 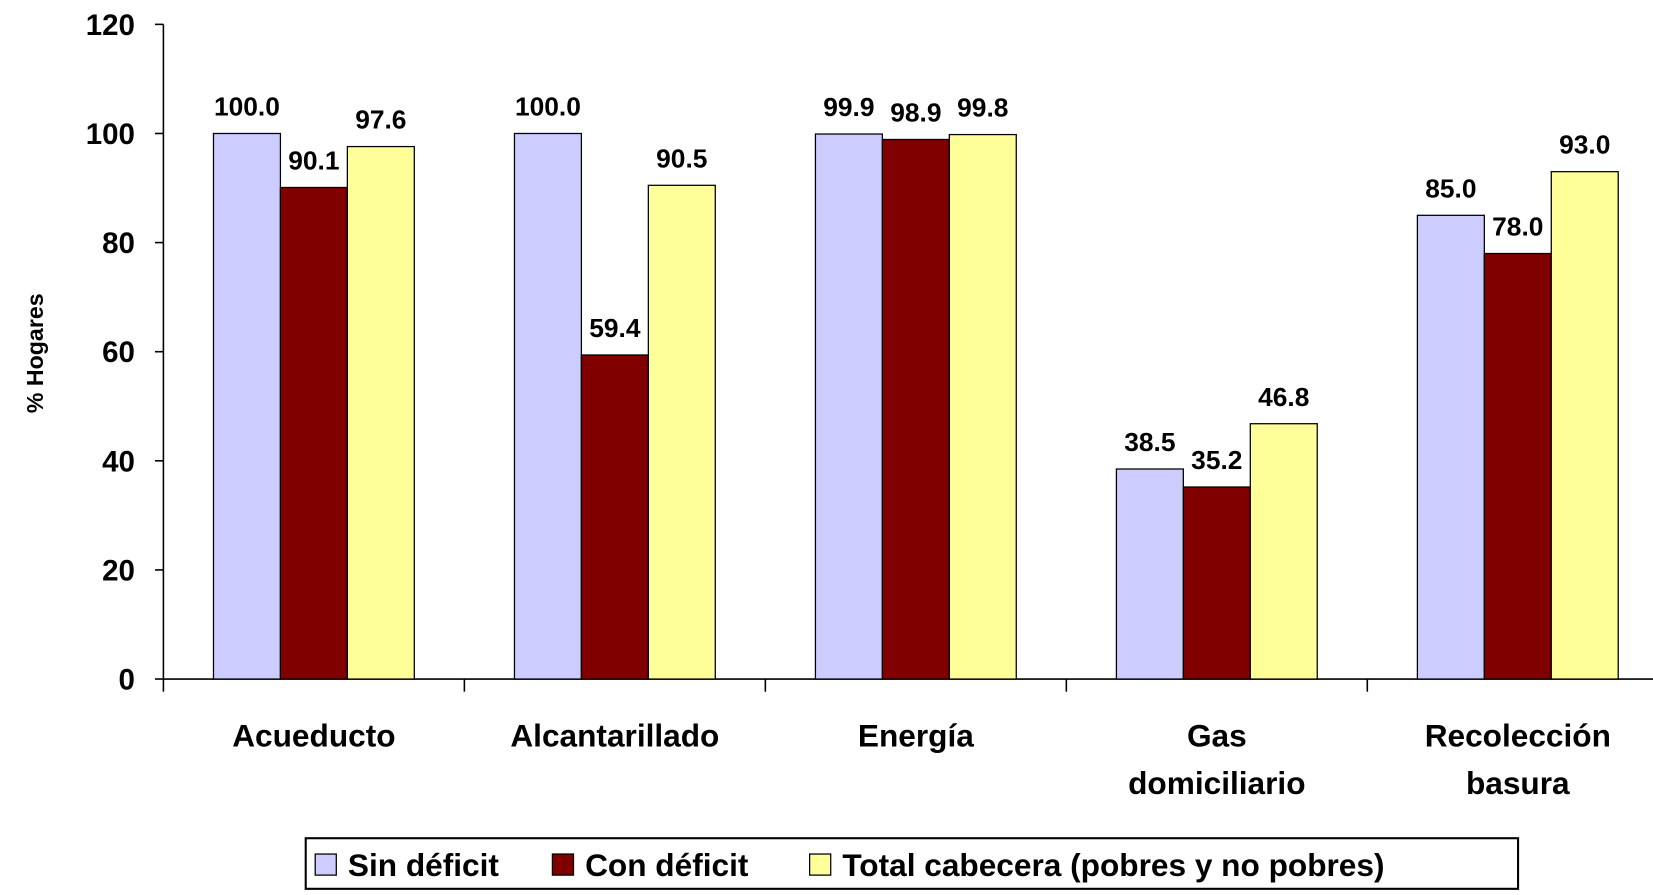 I want to click on legend-label: Sin déficit, so click(x=424, y=865).